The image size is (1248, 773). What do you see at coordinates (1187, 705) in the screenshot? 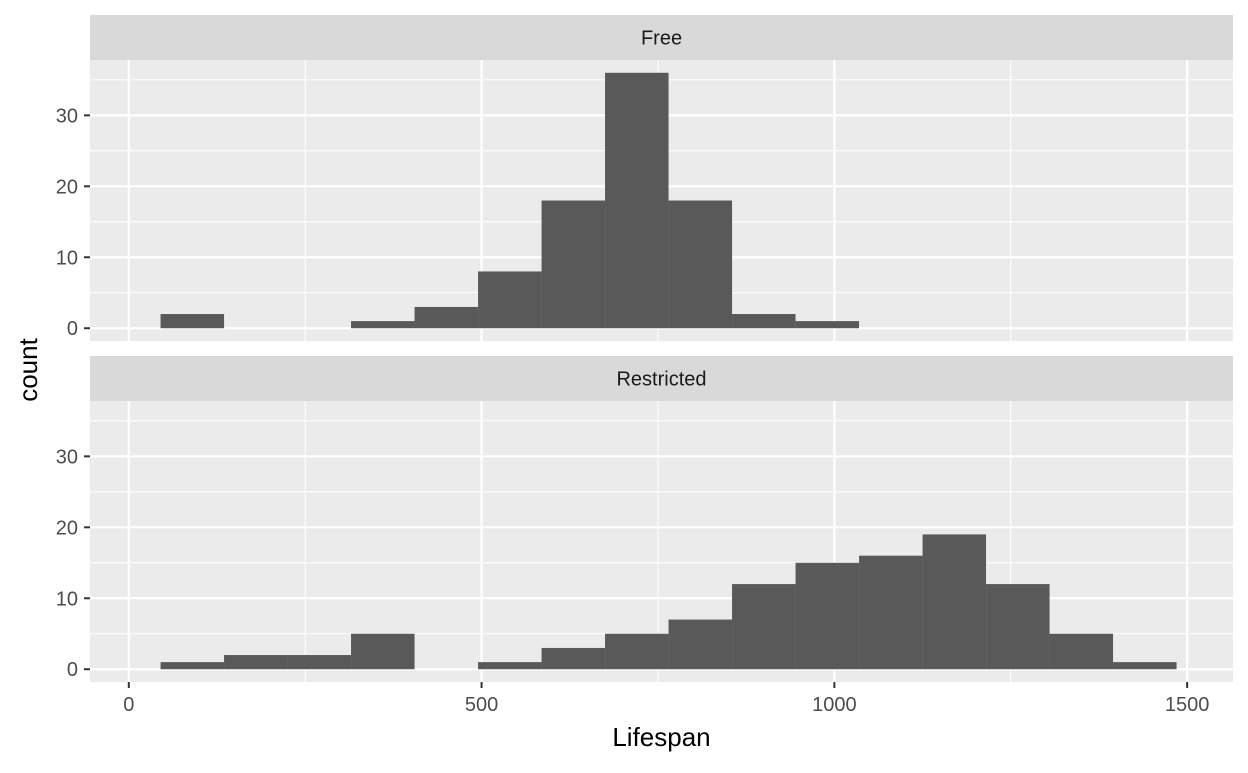
I see `x-tick-label: 1500` at bounding box center [1187, 705].